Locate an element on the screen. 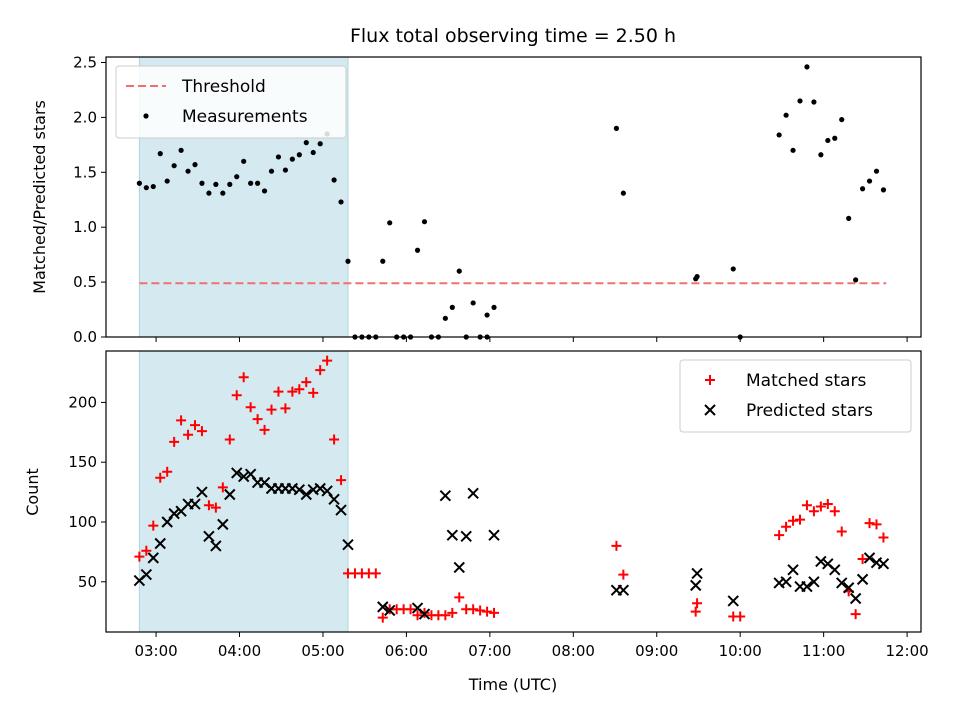  bottom-y-tick-label: 150 is located at coordinates (82, 462).